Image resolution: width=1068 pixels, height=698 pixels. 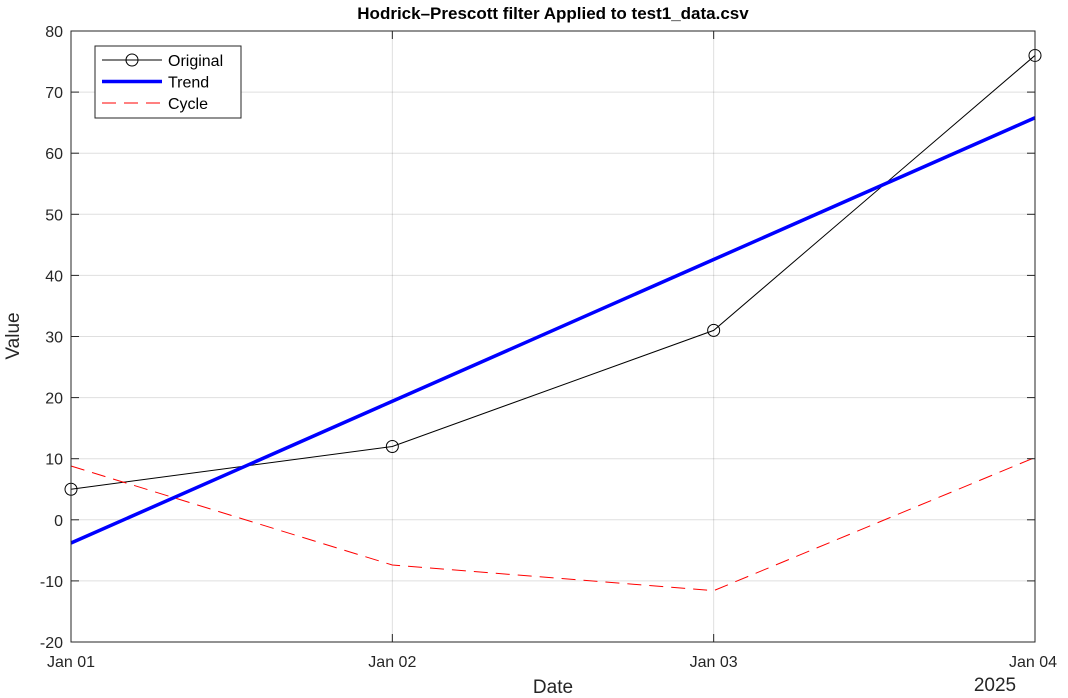 I want to click on y-tick-label: -10, so click(x=51, y=582).